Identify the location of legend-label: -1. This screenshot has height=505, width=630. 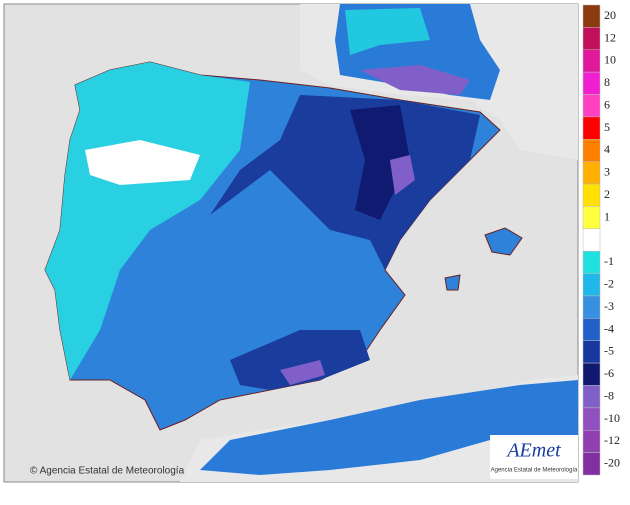
(609, 261).